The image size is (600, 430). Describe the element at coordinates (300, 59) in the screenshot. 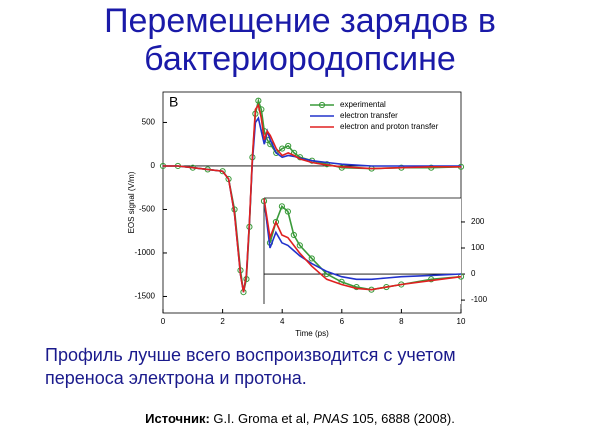

I see `slide-title: бактериородопсине` at that location.